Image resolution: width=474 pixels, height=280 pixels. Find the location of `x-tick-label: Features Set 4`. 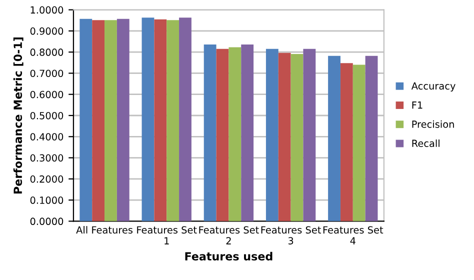

x-tick-label: Features Set 4 is located at coordinates (353, 235).